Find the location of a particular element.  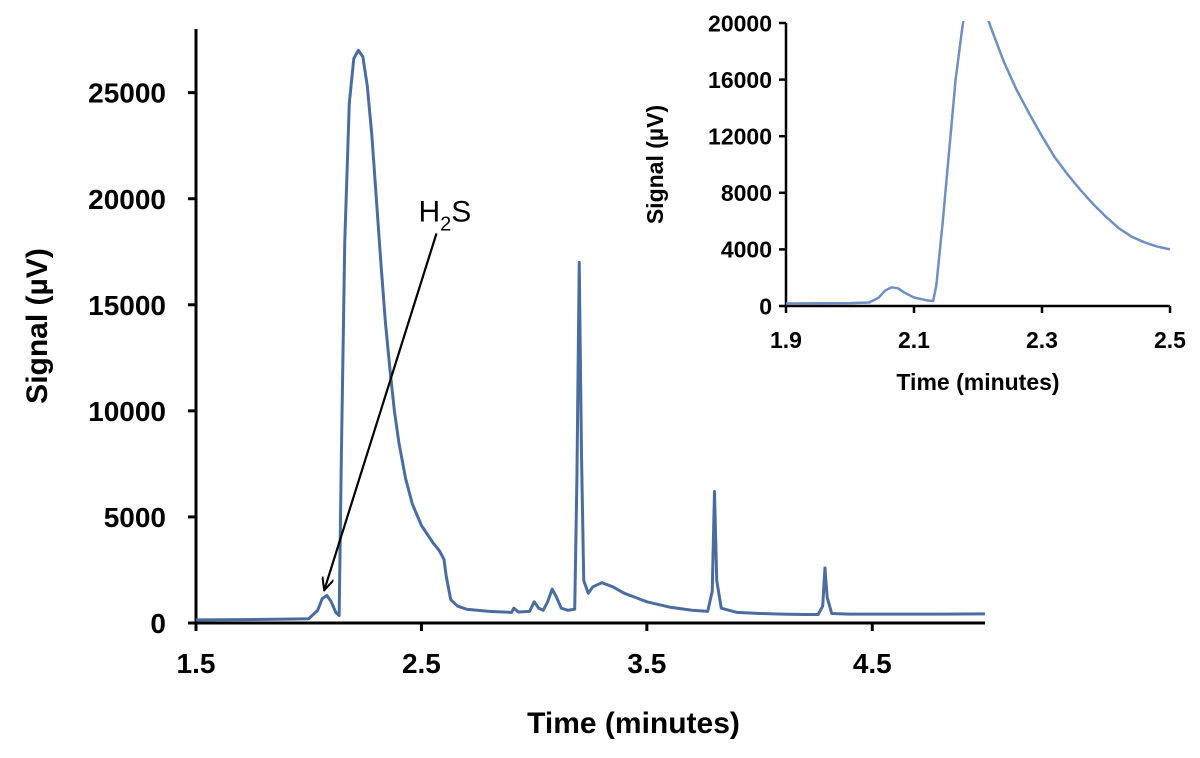

x-tick-label: 2.3 is located at coordinates (1042, 340).